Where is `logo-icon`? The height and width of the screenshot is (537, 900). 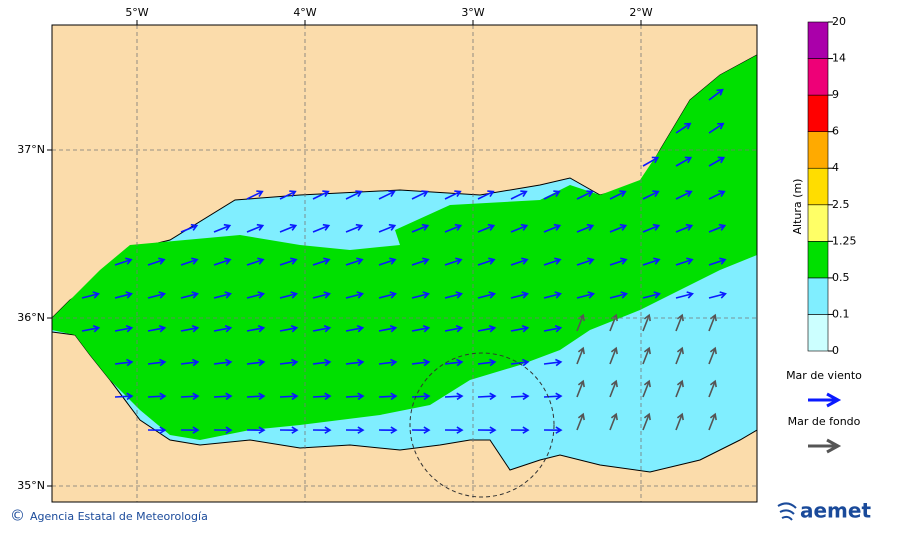
logo-icon is located at coordinates (787, 511).